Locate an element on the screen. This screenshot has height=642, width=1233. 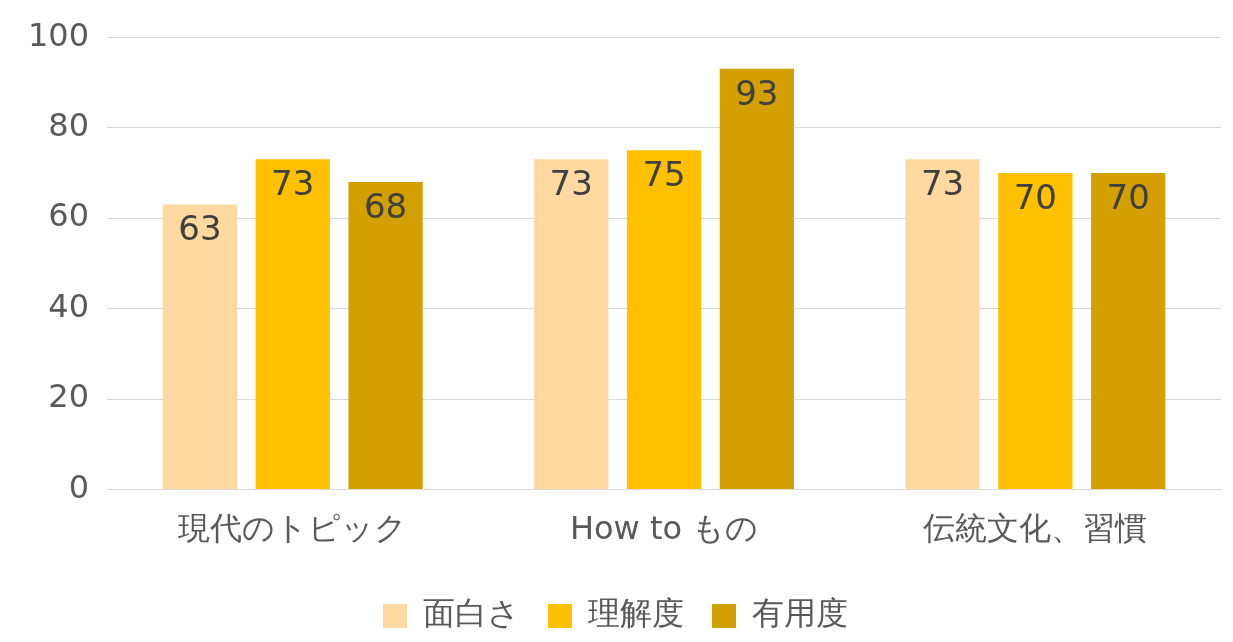
y-tick-label: 40 is located at coordinates (69, 305).